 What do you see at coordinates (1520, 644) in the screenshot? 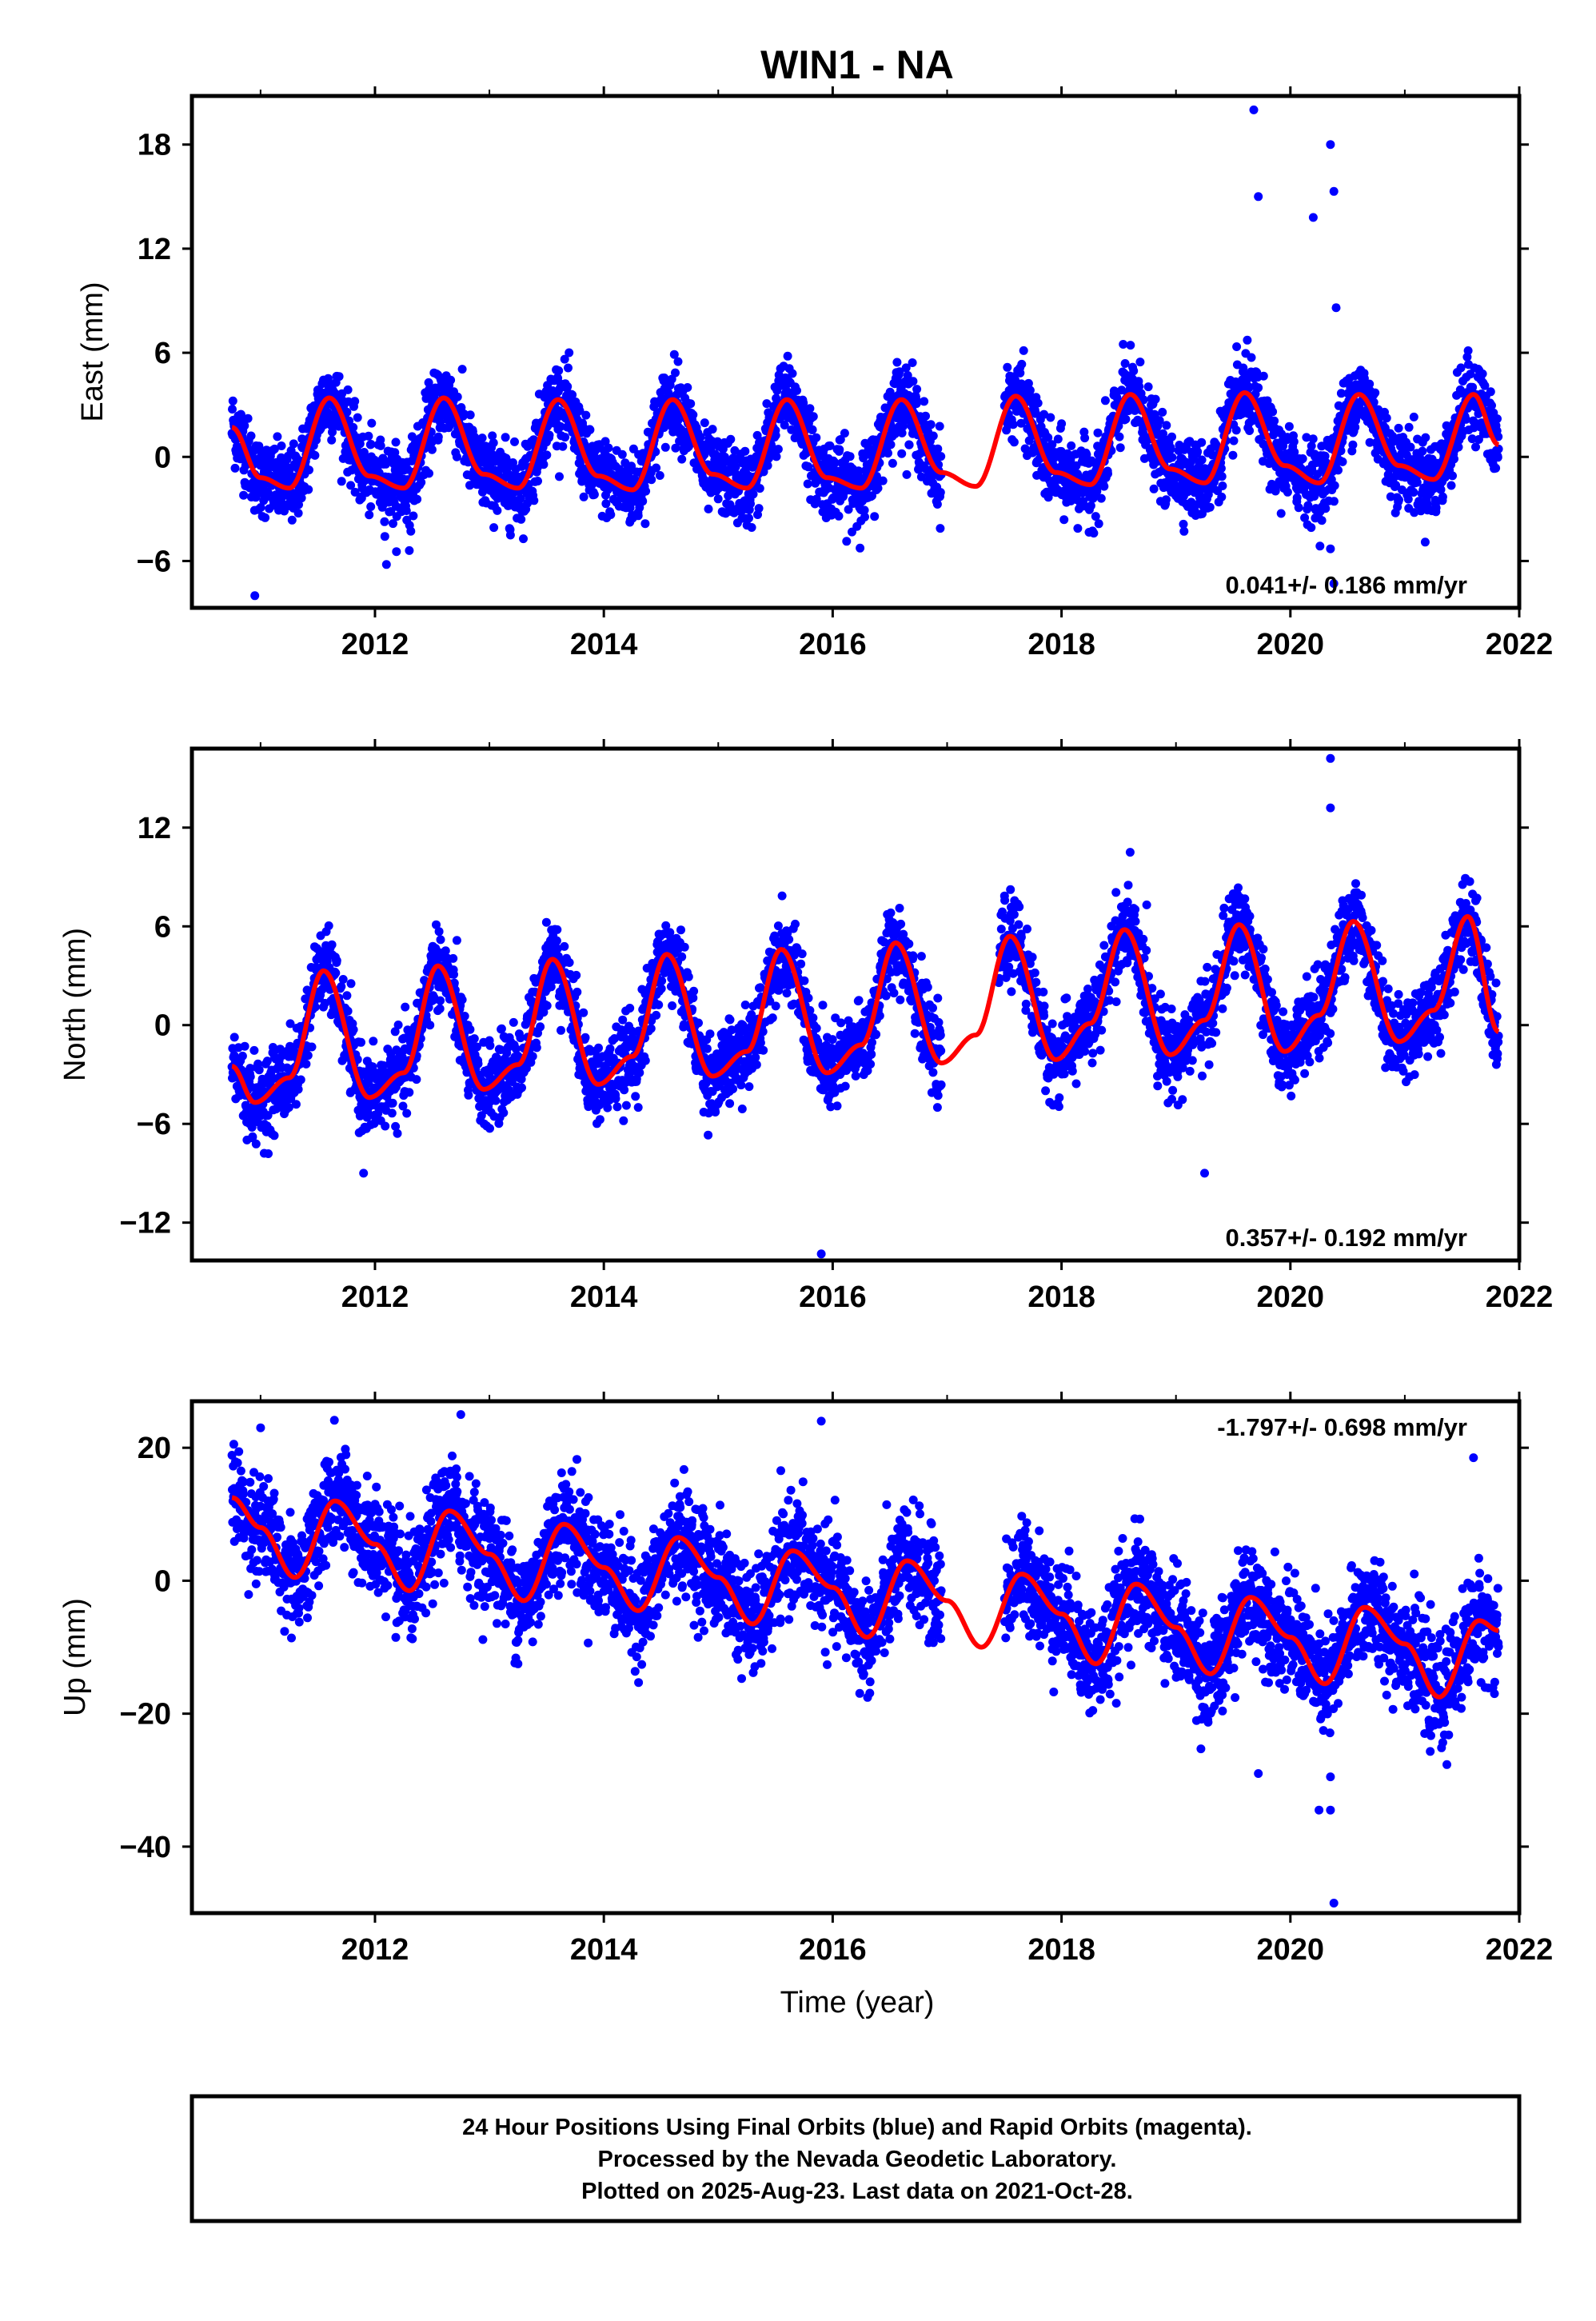
I see `x-tick-label: 2022` at bounding box center [1520, 644].